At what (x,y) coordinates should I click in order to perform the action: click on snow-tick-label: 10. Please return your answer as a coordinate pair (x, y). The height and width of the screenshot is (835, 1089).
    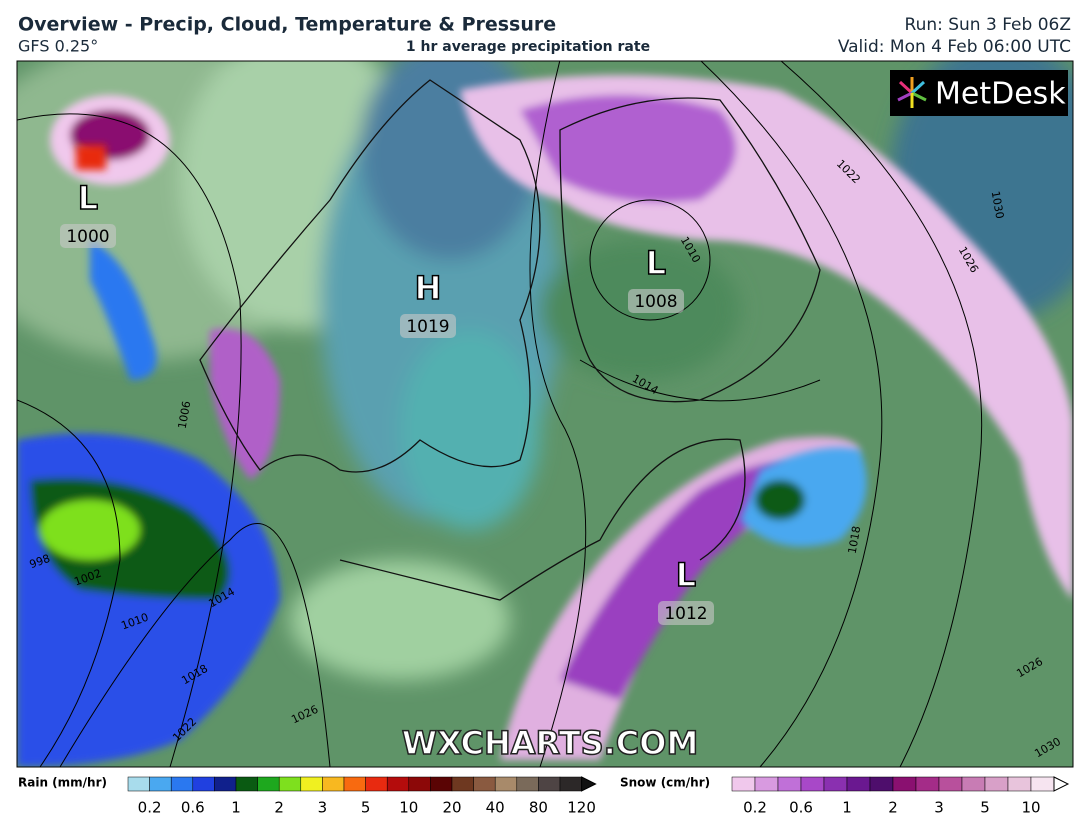
    Looking at the image, I should click on (1030, 808).